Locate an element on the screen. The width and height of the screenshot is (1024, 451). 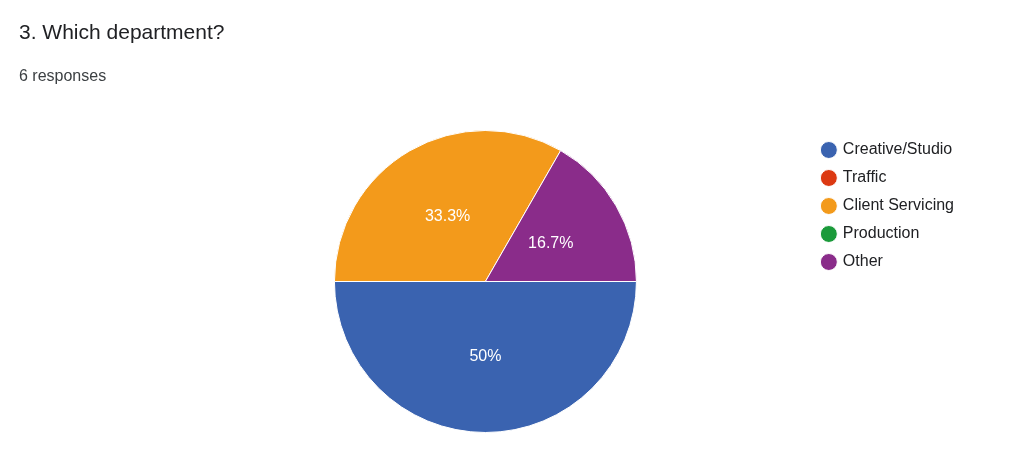
legend-label: Other is located at coordinates (863, 261).